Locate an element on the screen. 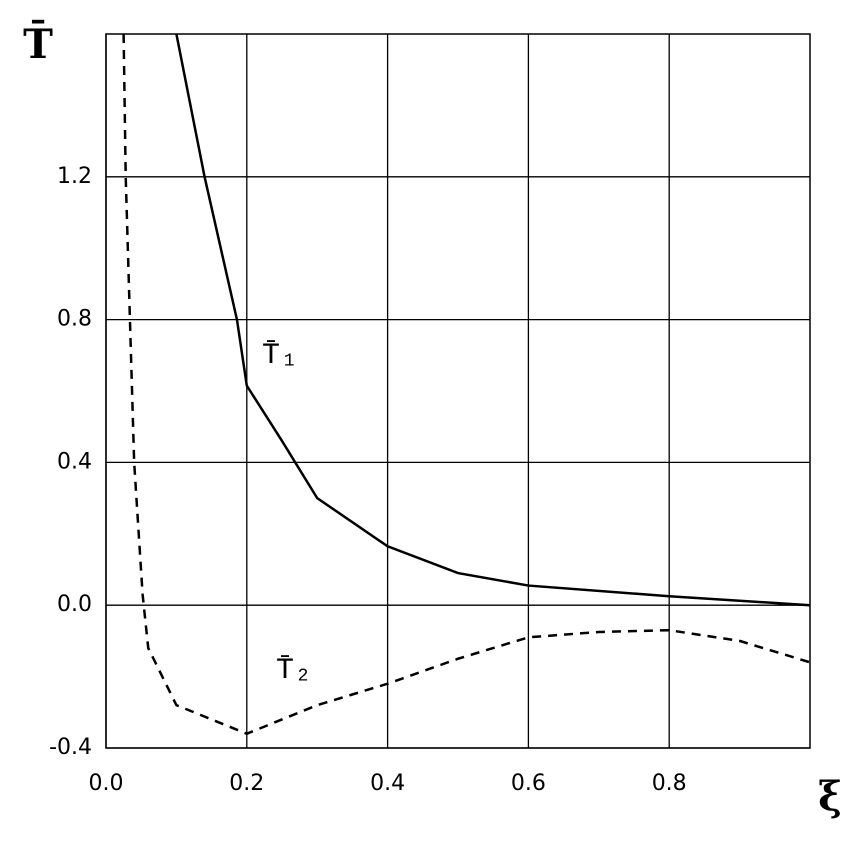 This screenshot has width=864, height=844. x-tick-label: 0.6 is located at coordinates (528, 783).